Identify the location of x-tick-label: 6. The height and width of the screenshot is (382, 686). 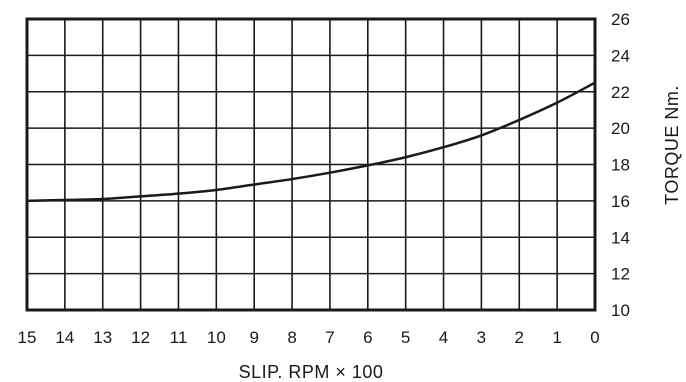
(367, 337).